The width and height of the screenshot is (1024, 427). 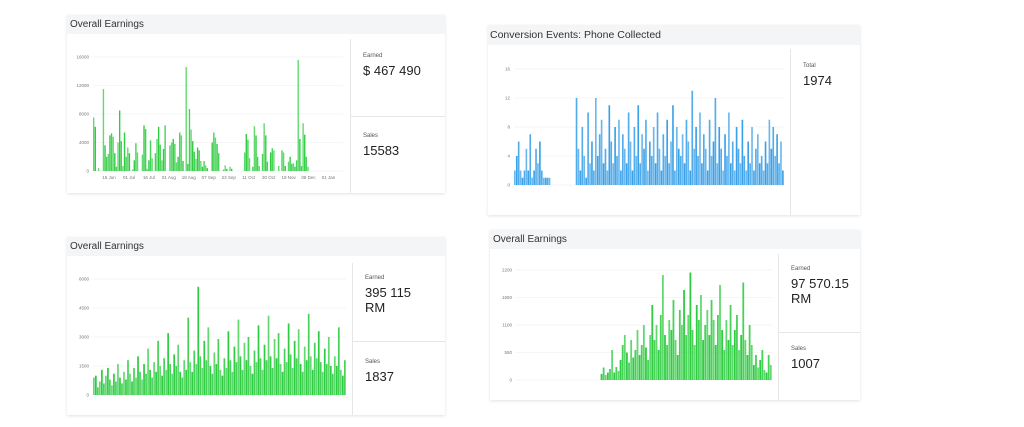 I want to click on y-tick-label: 8, so click(x=508, y=127).